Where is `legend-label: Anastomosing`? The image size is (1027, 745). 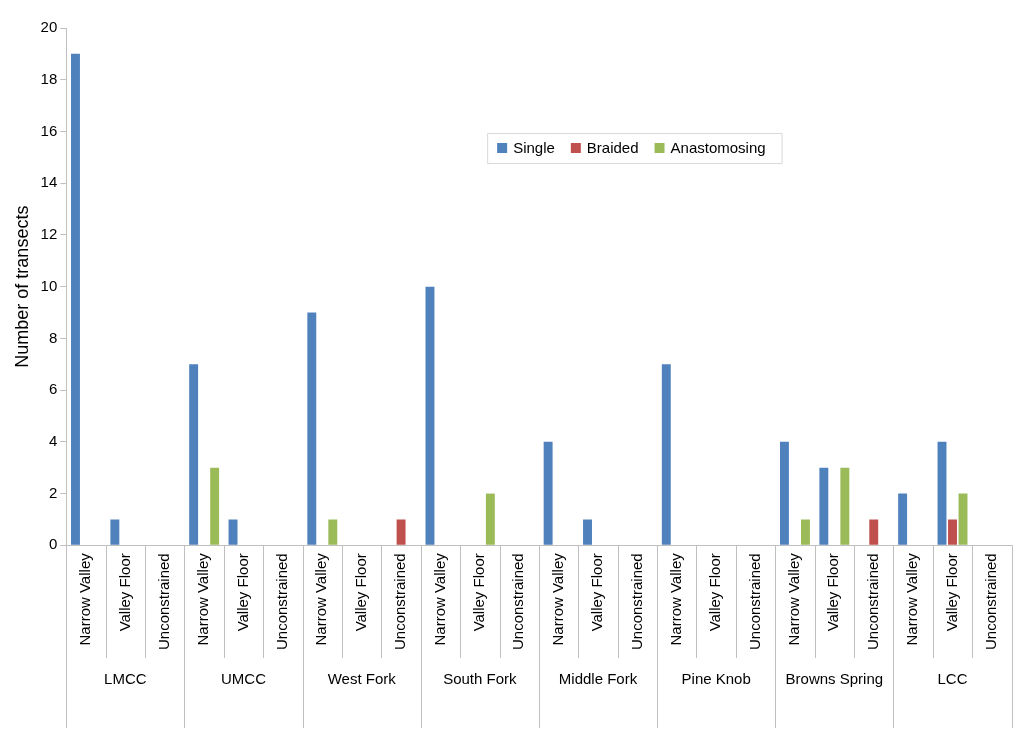
legend-label: Anastomosing is located at coordinates (718, 148).